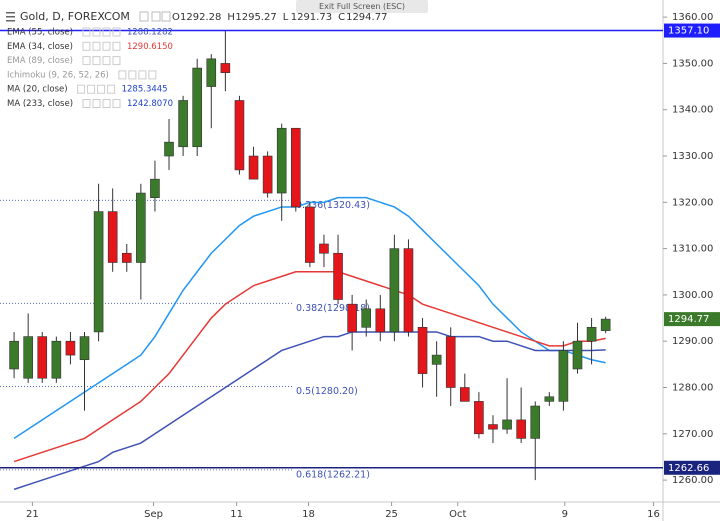  I want to click on ohlc-key: H, so click(231, 17).